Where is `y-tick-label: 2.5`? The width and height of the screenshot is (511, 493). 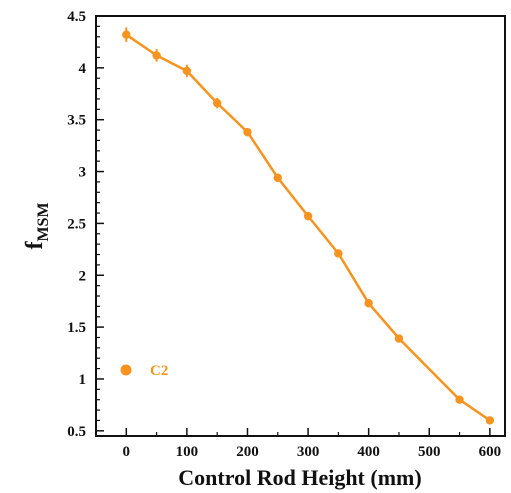
y-tick-label: 2.5 is located at coordinates (76, 224).